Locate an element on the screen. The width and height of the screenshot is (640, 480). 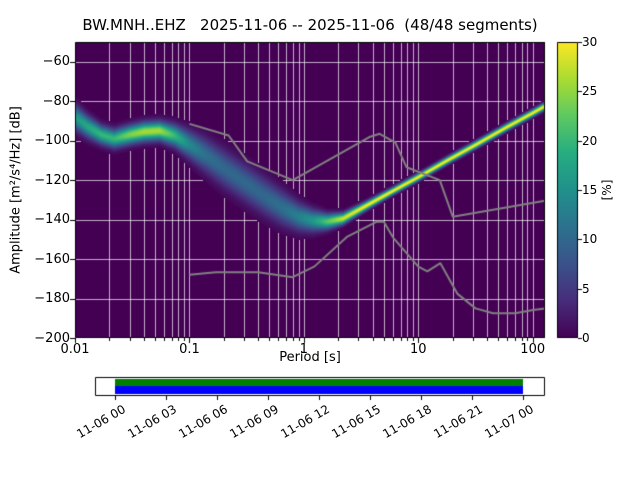
x-tick-label: 0.01 is located at coordinates (75, 349).